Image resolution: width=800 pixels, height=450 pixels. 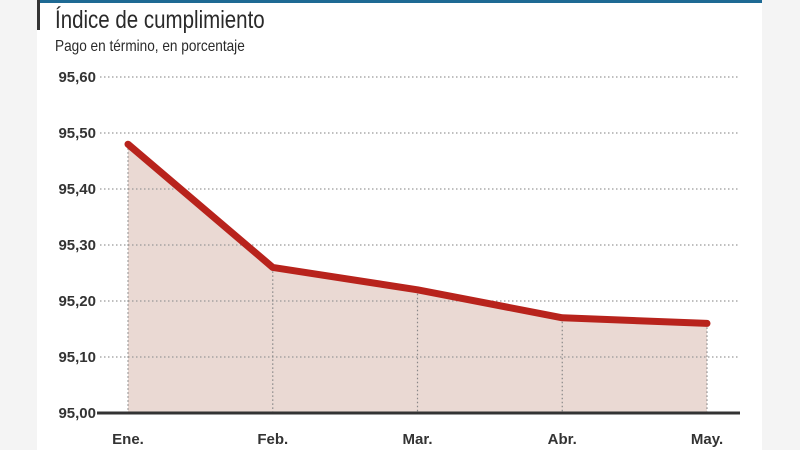 I want to click on x-tick-label: Ene., so click(x=128, y=439).